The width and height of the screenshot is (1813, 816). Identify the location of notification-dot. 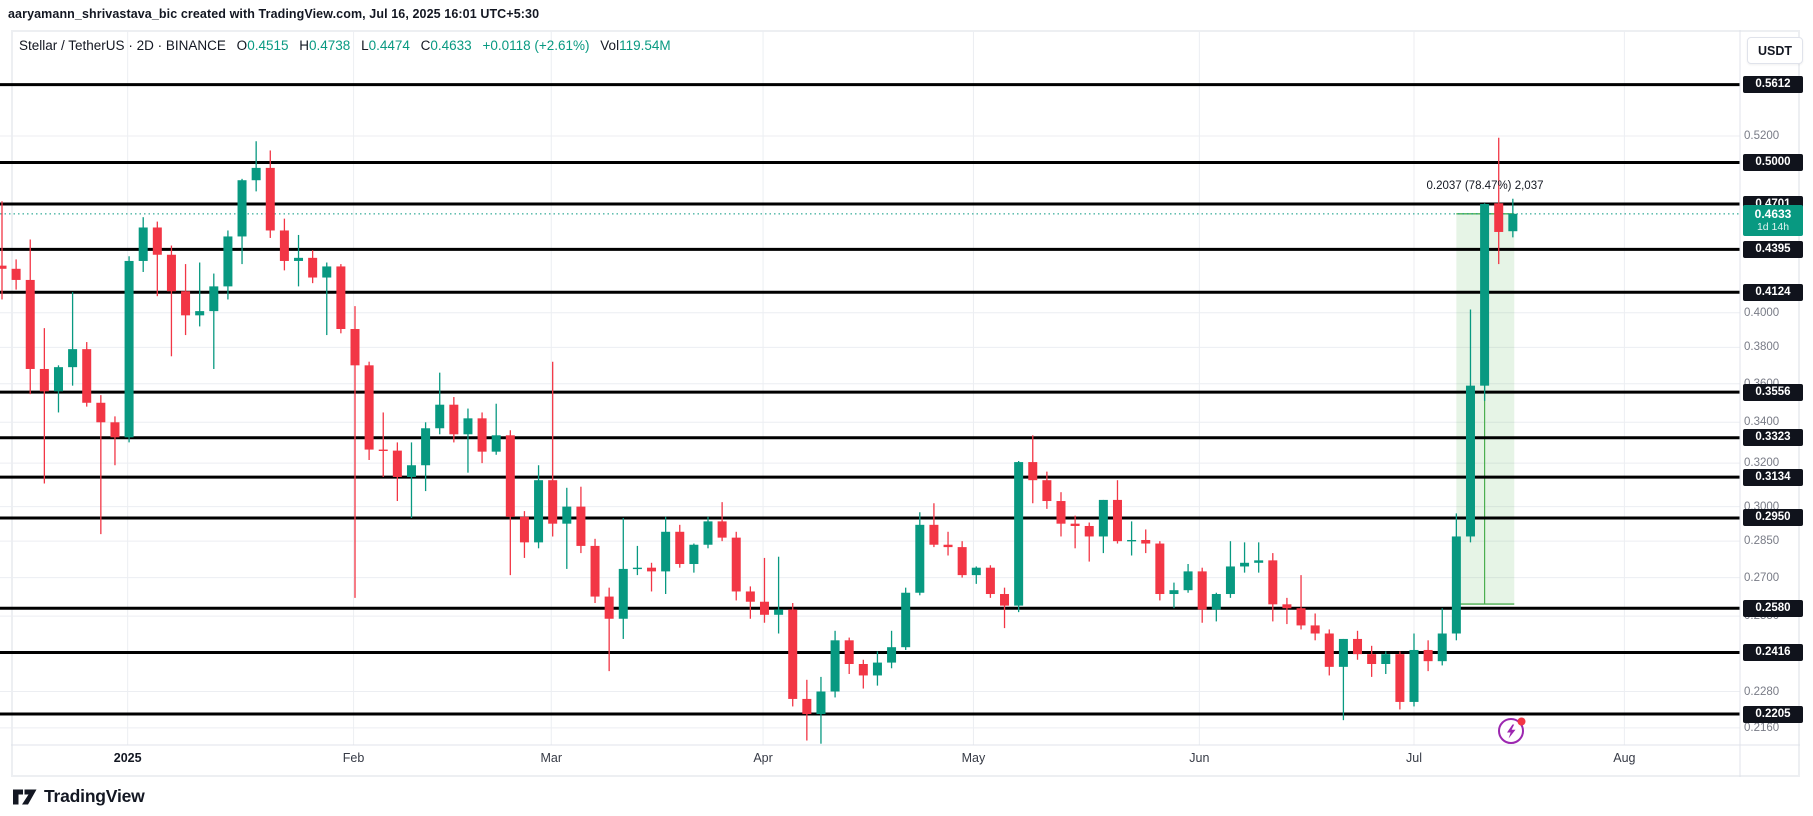
(1521, 721).